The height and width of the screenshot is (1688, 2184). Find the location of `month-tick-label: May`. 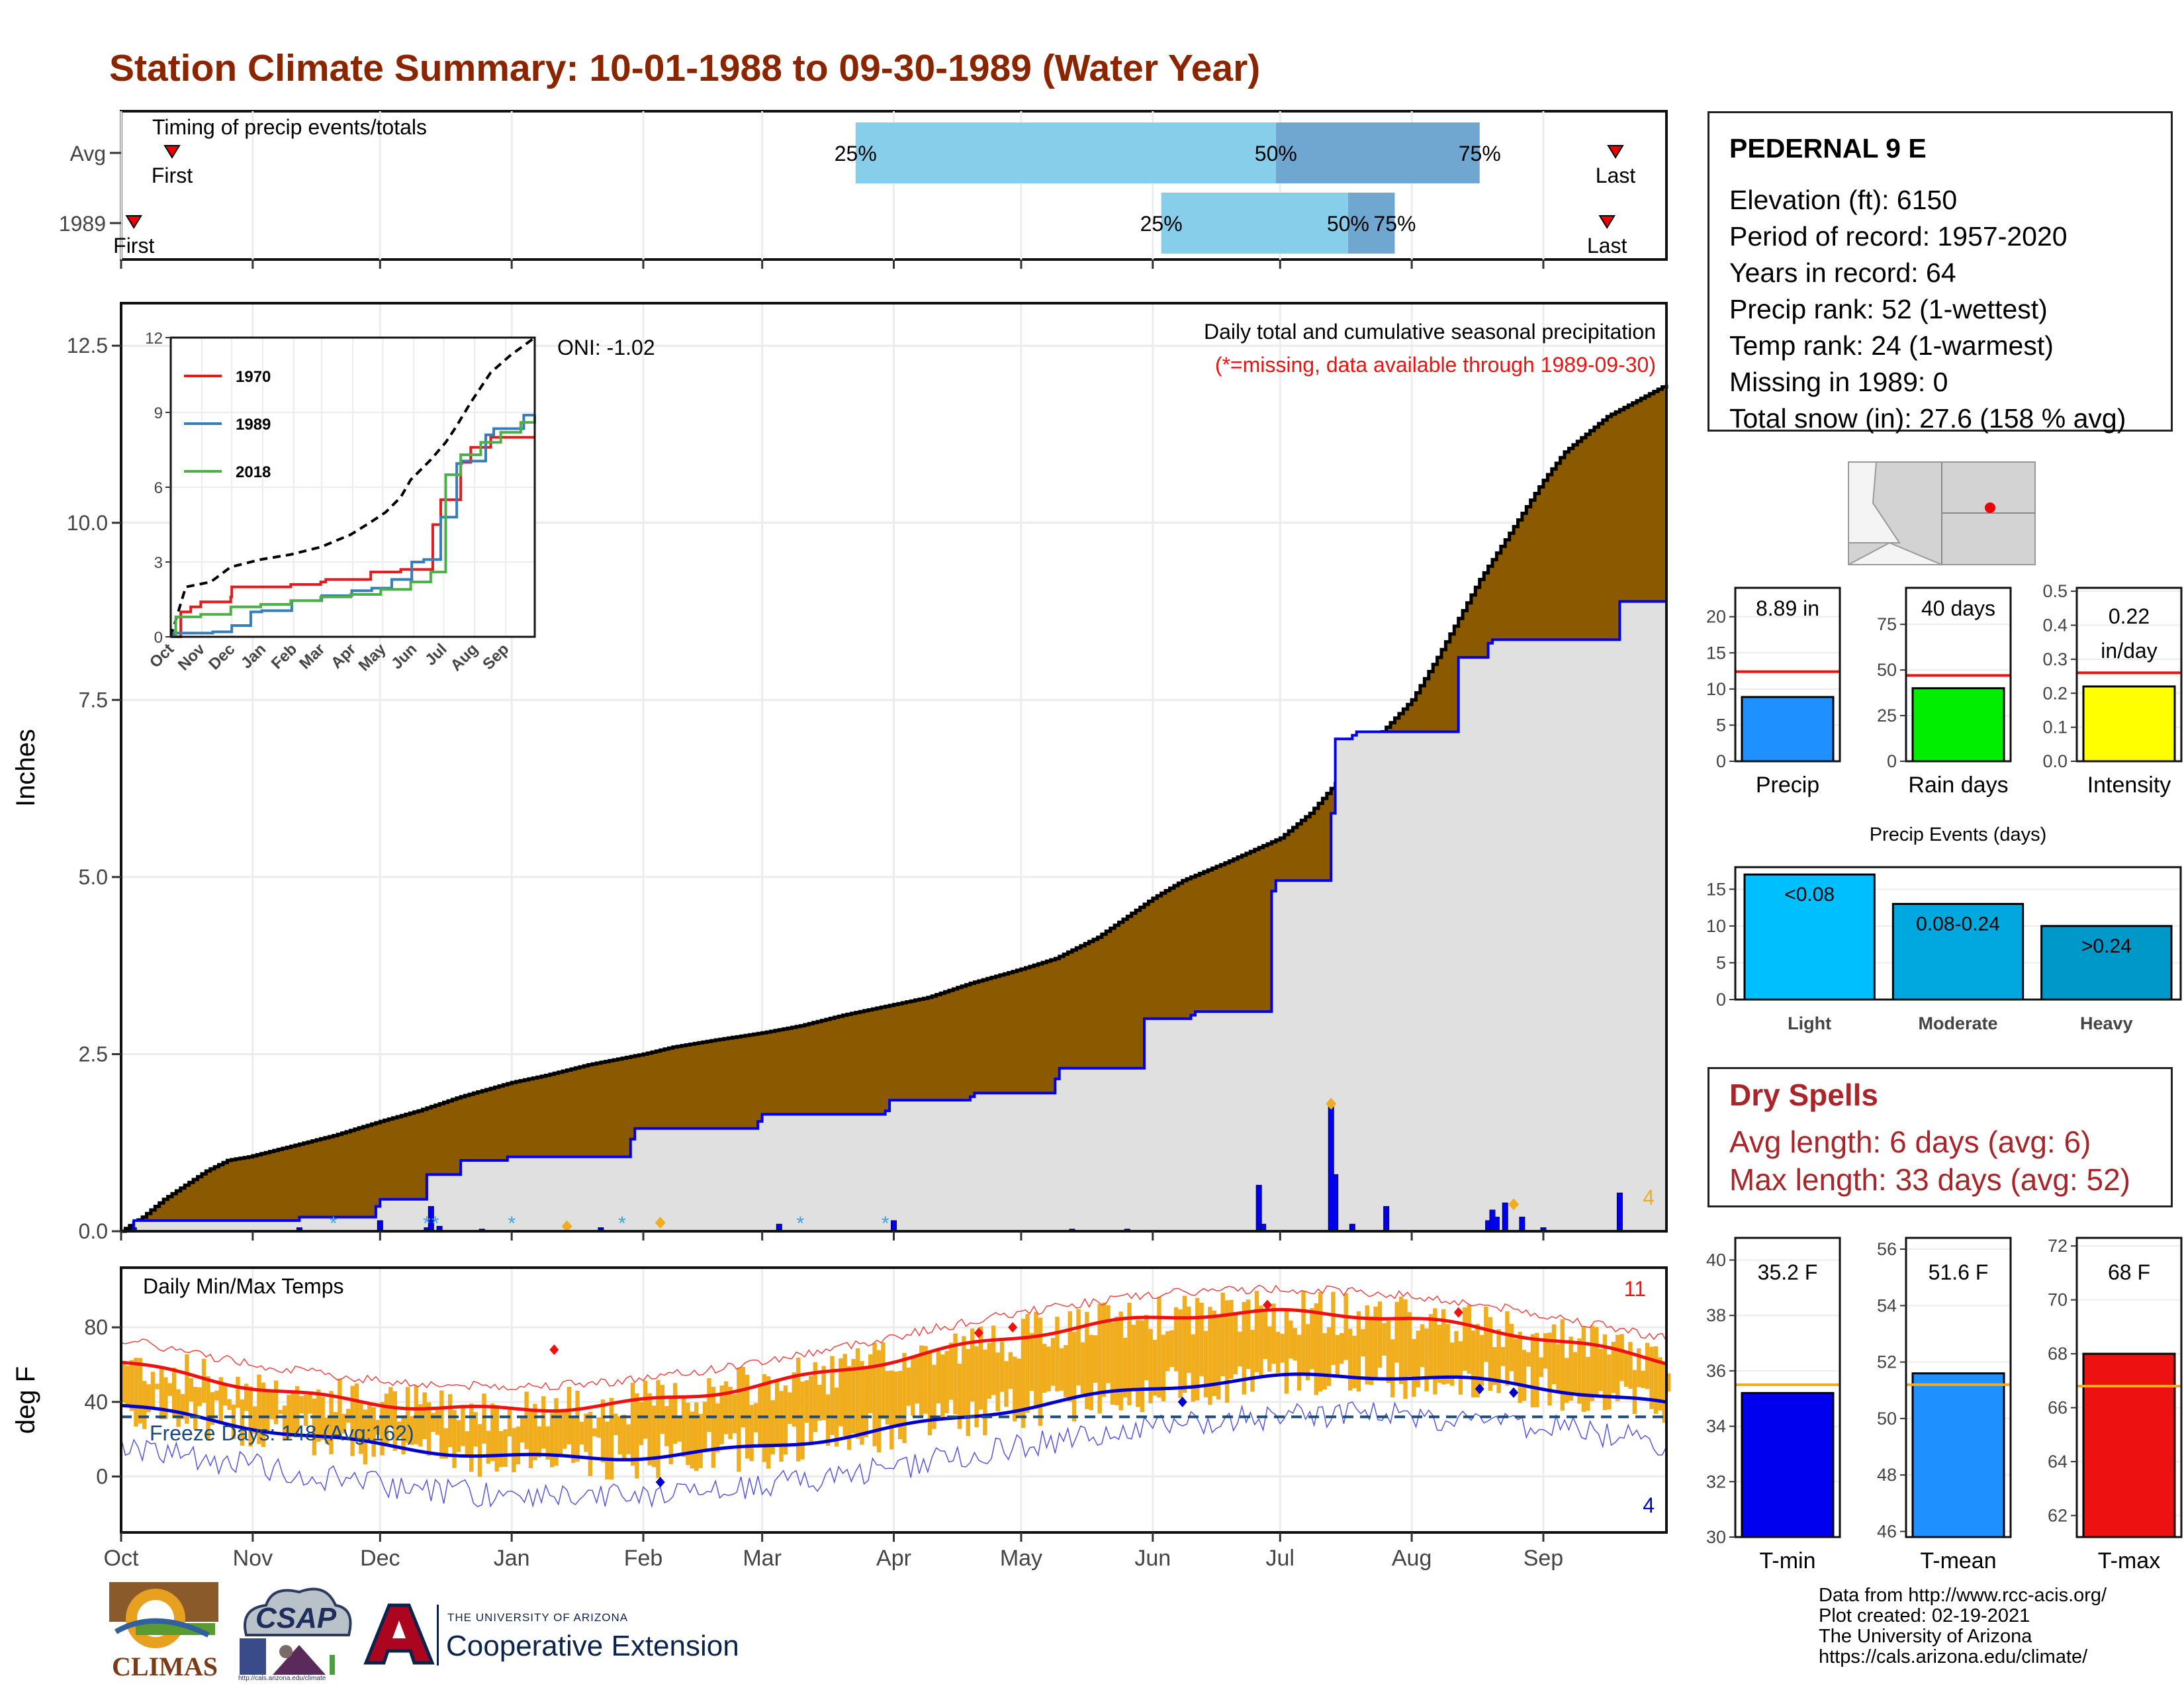

month-tick-label: May is located at coordinates (1021, 1558).